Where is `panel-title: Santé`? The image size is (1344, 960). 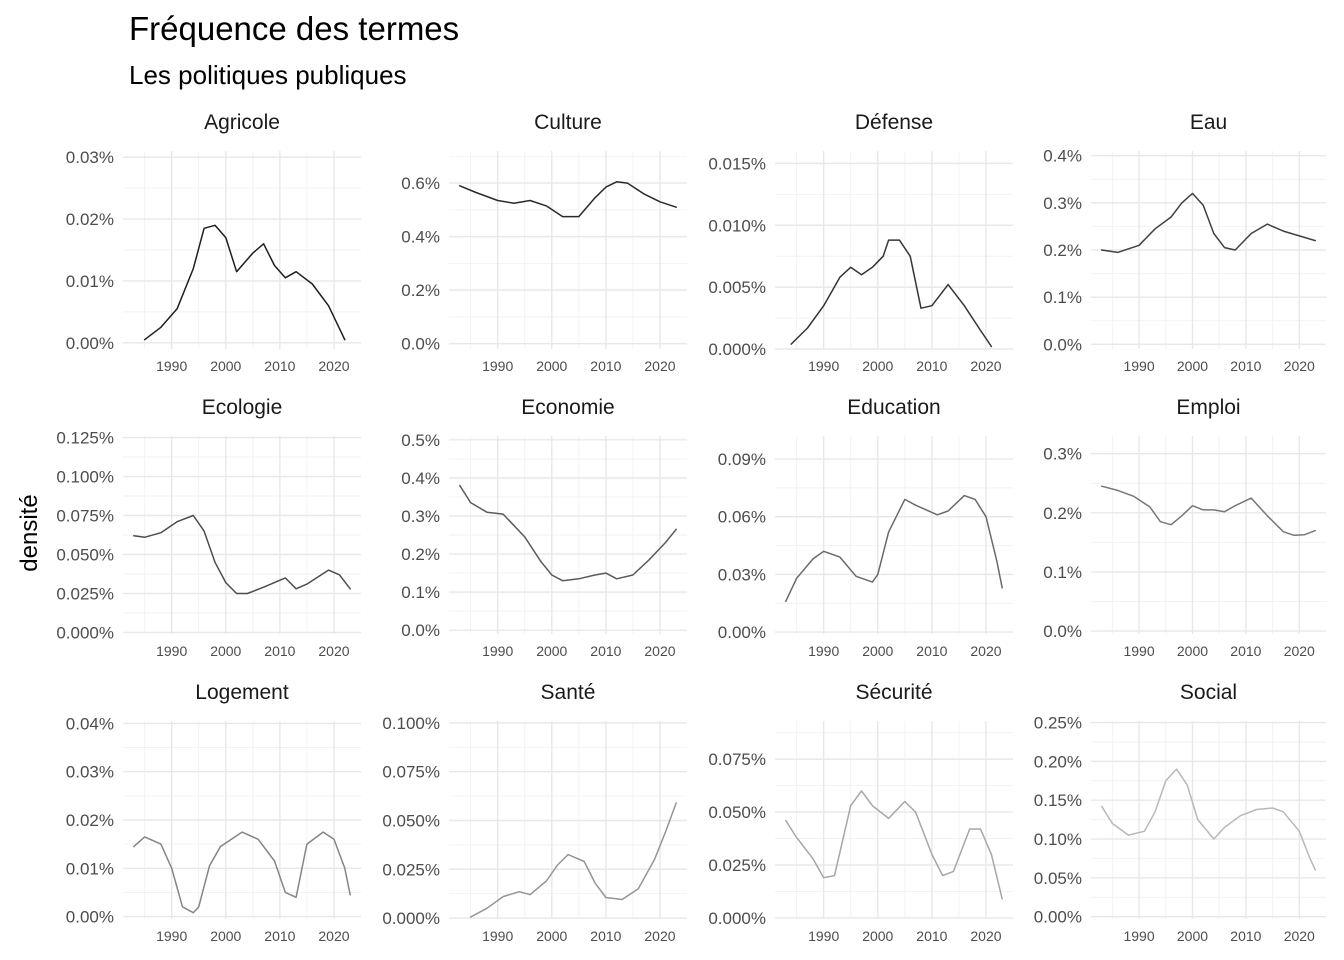
panel-title: Santé is located at coordinates (568, 692).